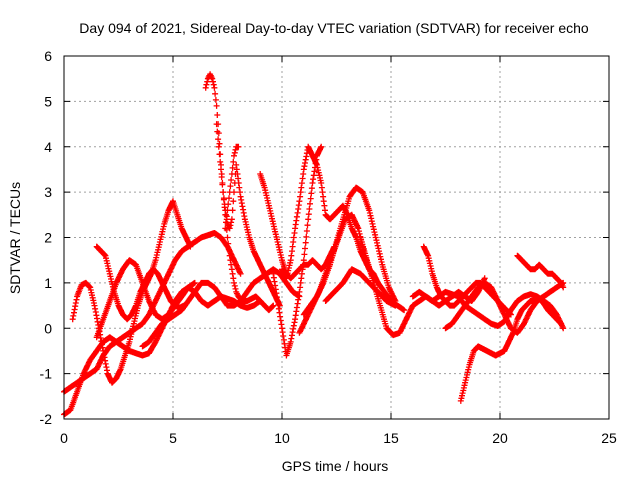 The width and height of the screenshot is (640, 480). What do you see at coordinates (15, 238) in the screenshot?
I see `y-axis-label: SDTVAR / TECUs` at bounding box center [15, 238].